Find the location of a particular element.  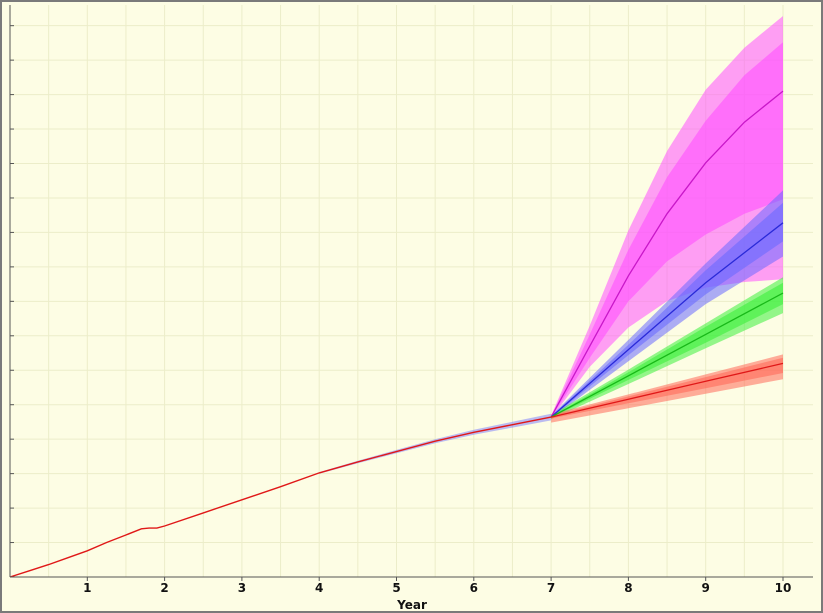

x-tick-label: 10 is located at coordinates (783, 588).